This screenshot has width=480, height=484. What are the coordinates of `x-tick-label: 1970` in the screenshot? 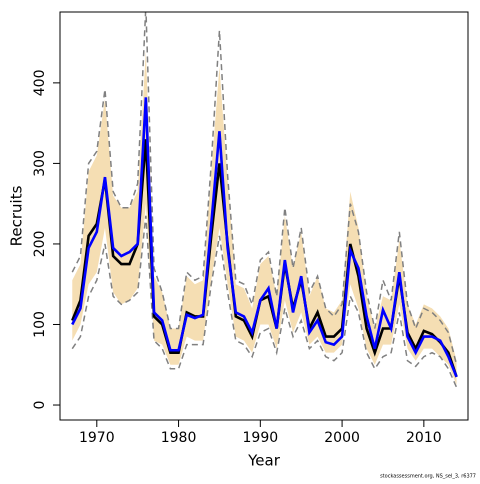 It's located at (97, 438).